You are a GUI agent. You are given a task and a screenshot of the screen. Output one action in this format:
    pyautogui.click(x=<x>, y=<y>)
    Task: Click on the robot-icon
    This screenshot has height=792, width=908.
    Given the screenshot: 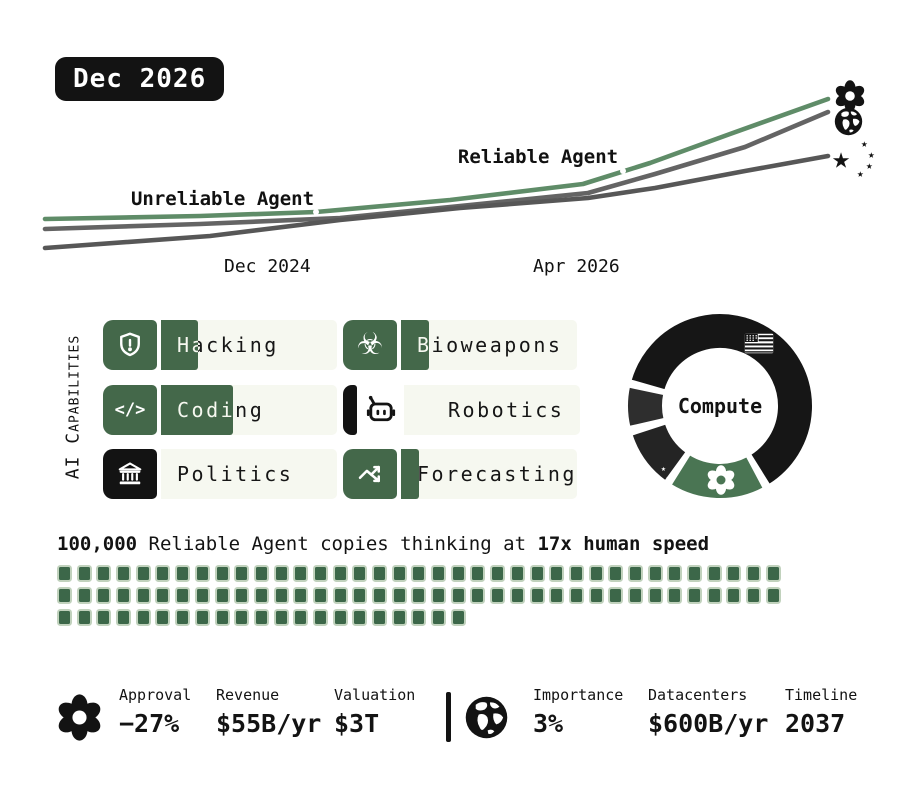 What is the action you would take?
    pyautogui.click(x=381, y=410)
    